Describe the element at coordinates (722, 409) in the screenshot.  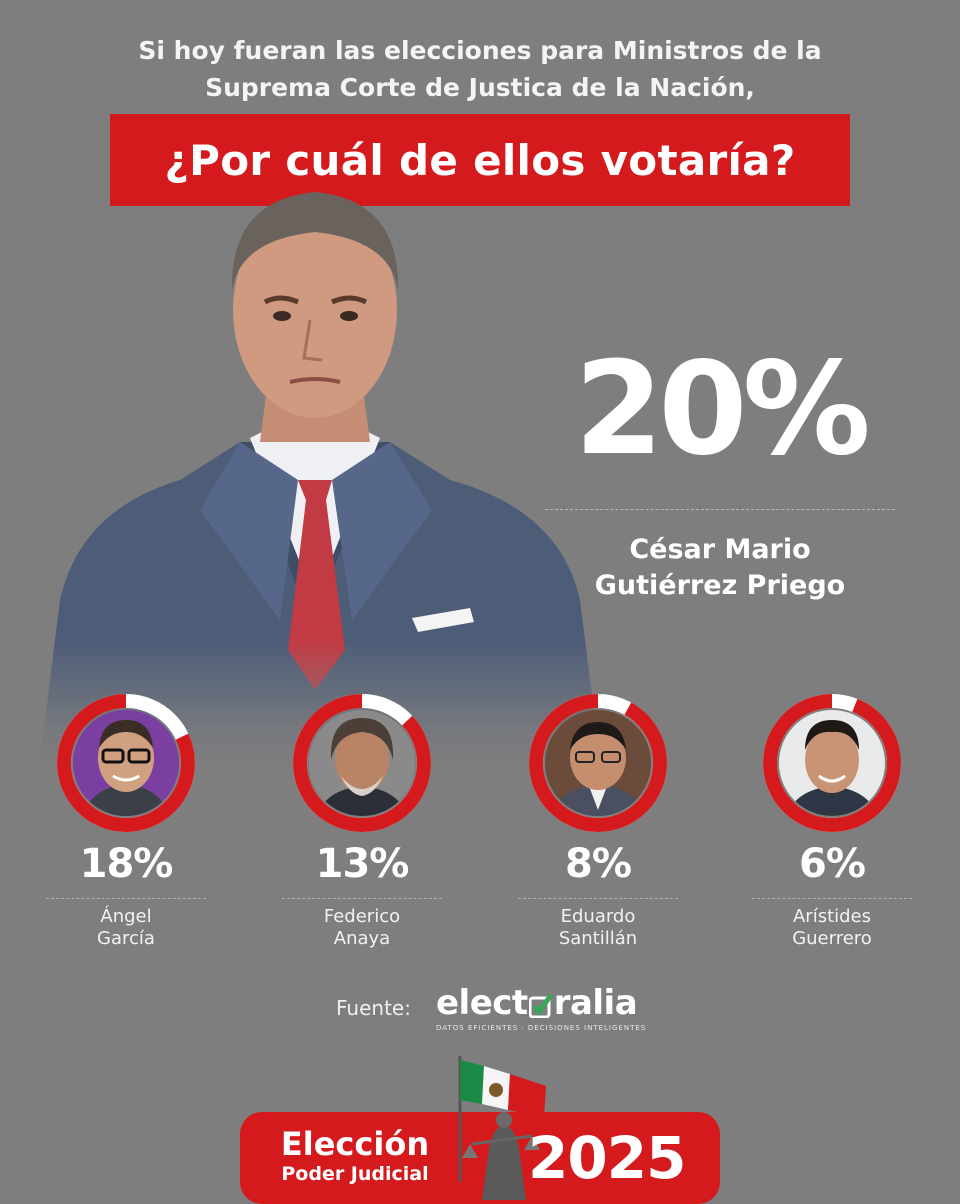
I see `lead-percentage: 20%` at that location.